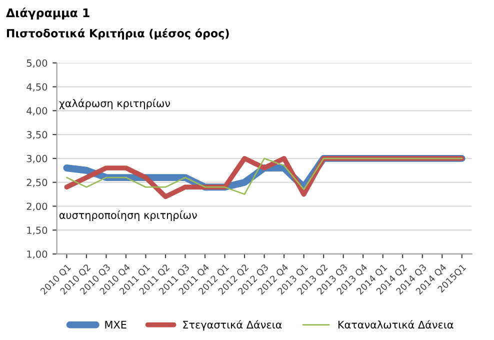 The height and width of the screenshot is (340, 494). Describe the element at coordinates (37, 111) in the screenshot. I see `y-tick-label: 4,00` at that location.